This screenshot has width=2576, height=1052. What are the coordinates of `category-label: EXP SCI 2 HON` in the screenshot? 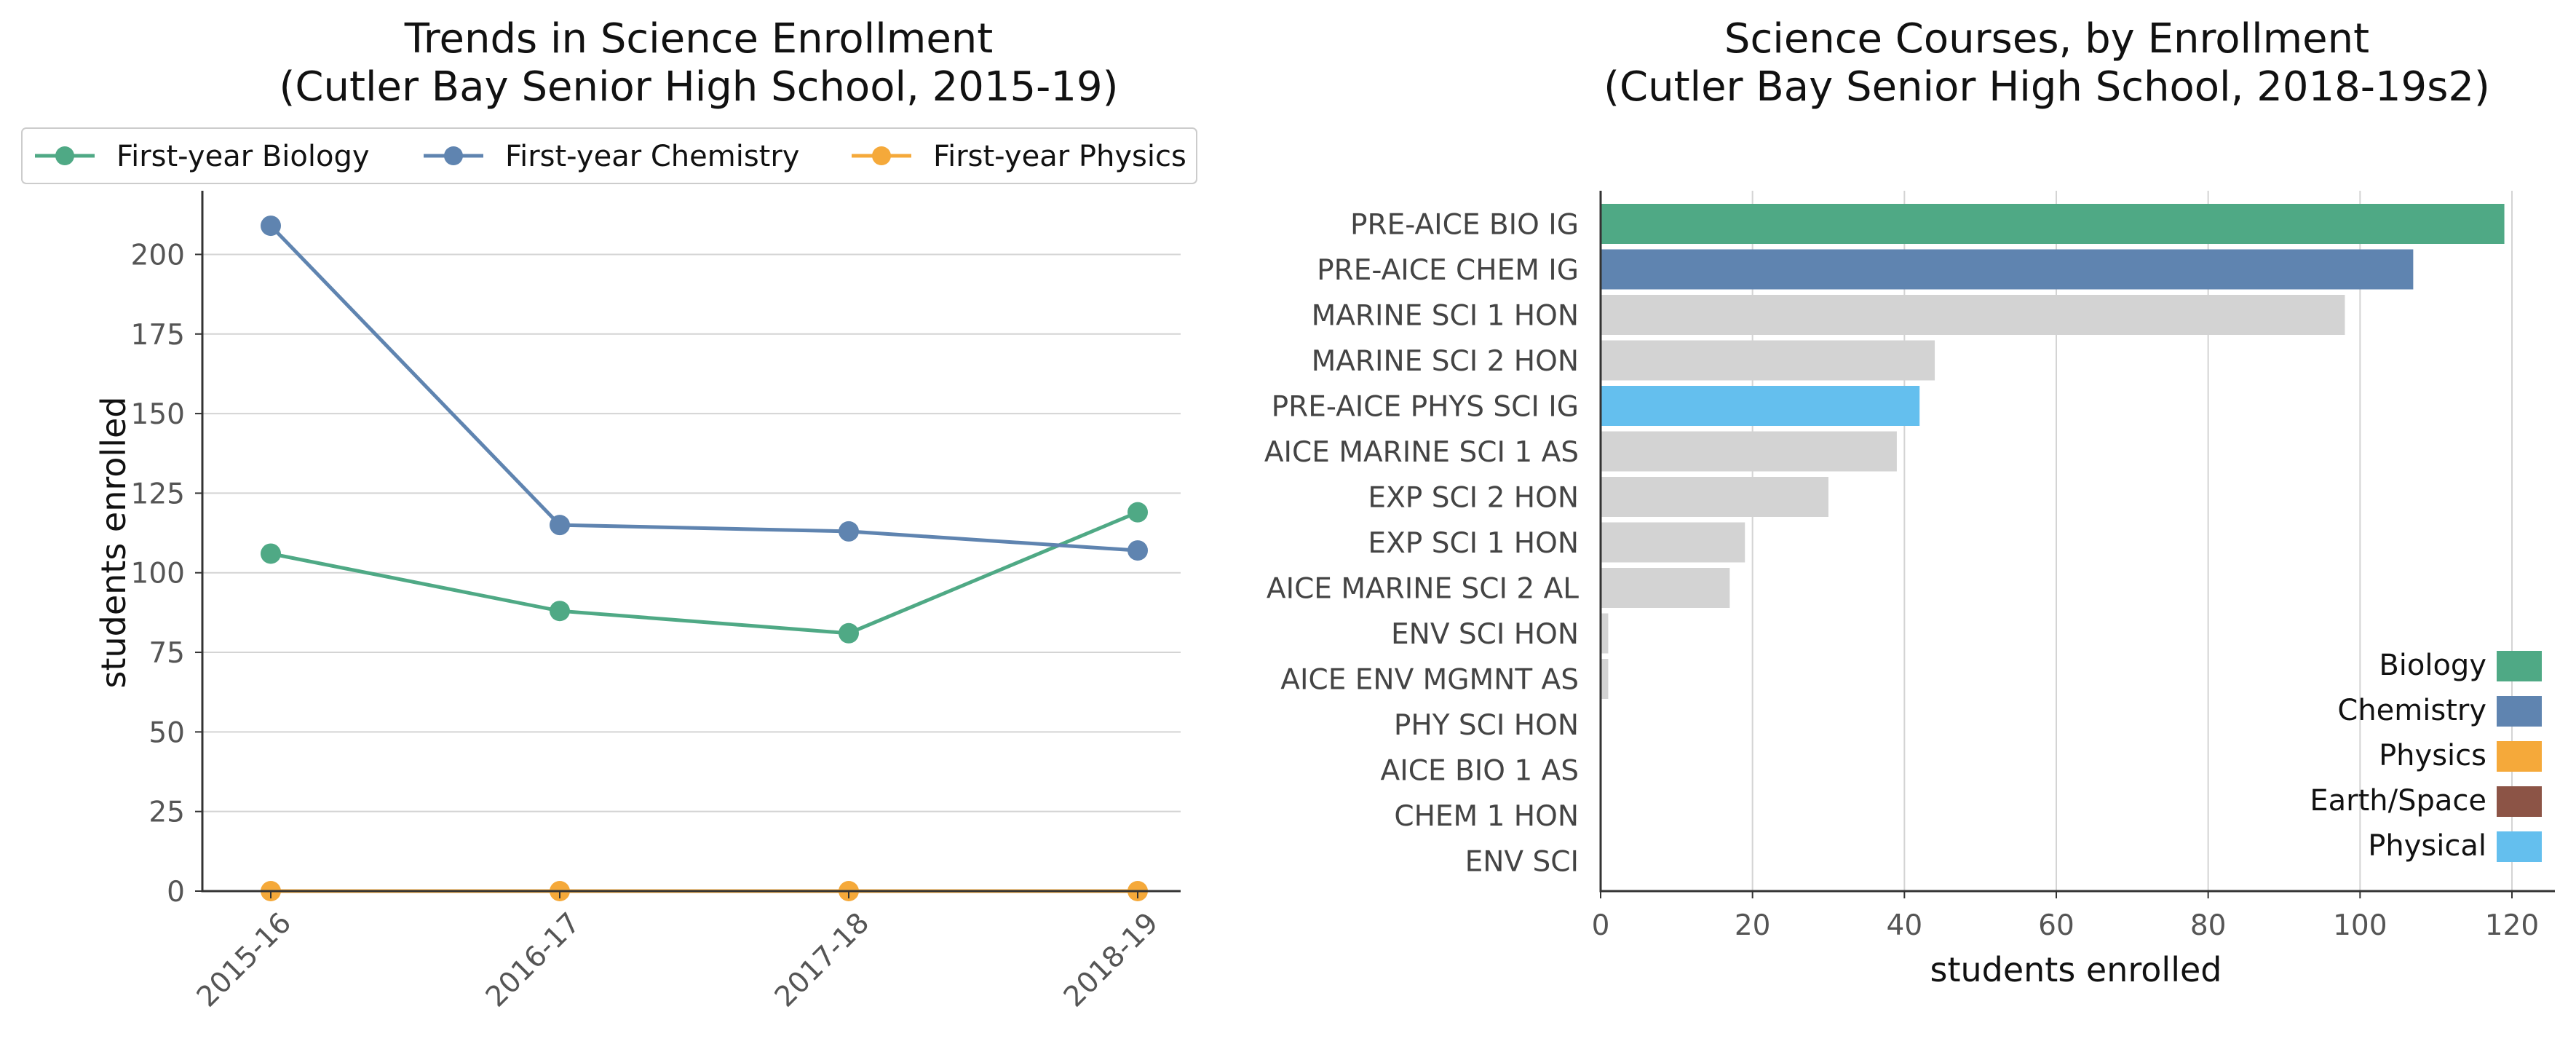 It's located at (1473, 498).